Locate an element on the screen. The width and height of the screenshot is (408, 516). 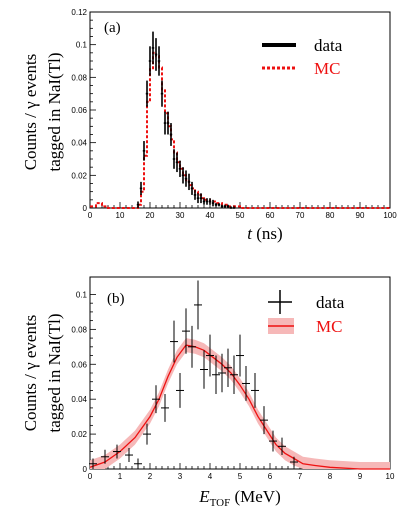
xtick-label: 6 is located at coordinates (270, 476).